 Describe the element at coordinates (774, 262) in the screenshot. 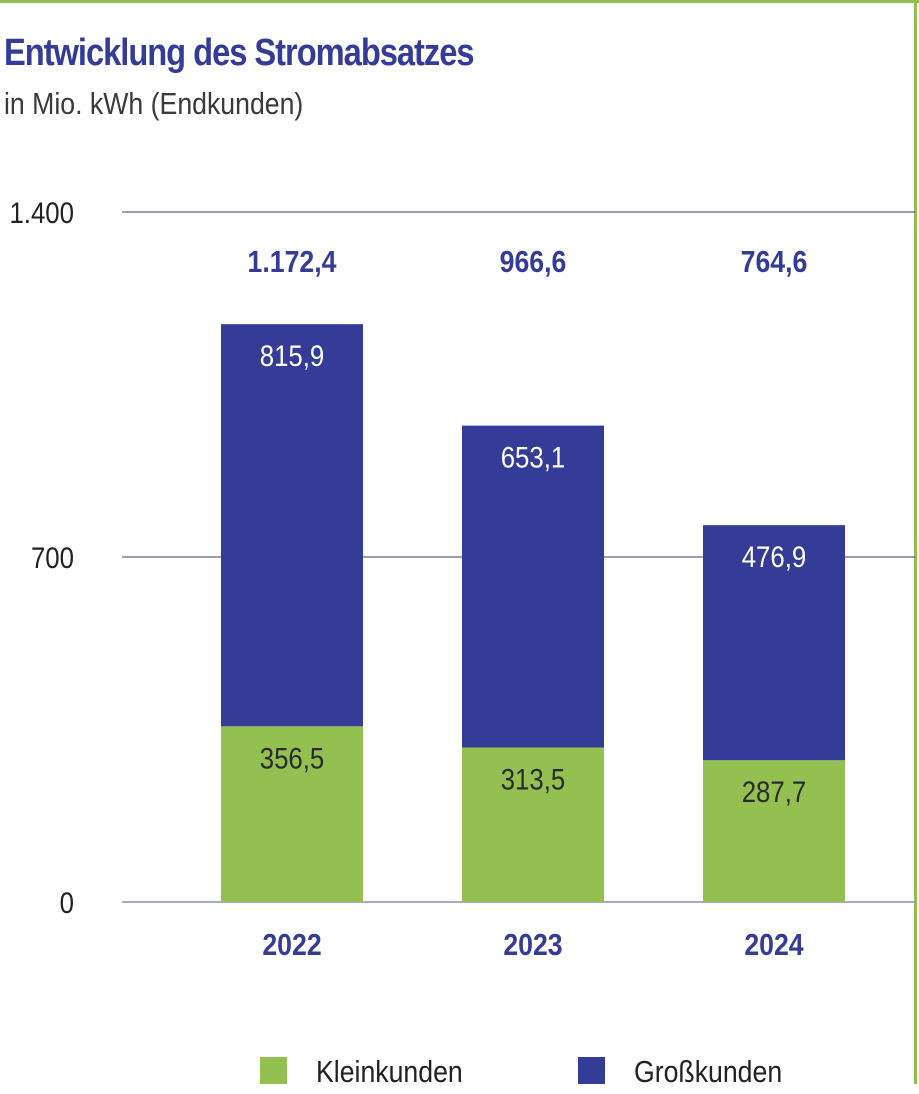

I see `total-value-label: 764,6` at that location.